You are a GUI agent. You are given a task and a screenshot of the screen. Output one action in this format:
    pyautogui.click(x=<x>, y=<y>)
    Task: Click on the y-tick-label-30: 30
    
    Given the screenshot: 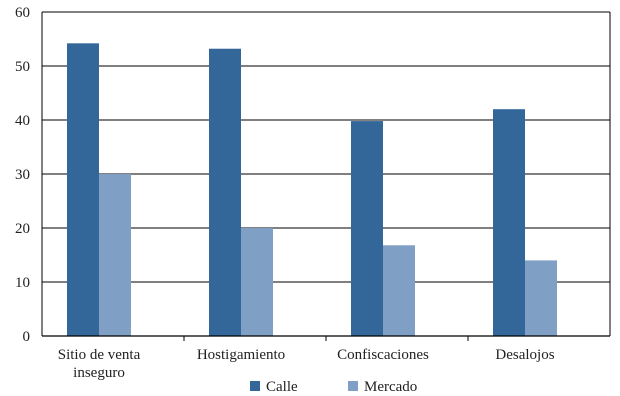 What is the action you would take?
    pyautogui.click(x=22, y=175)
    